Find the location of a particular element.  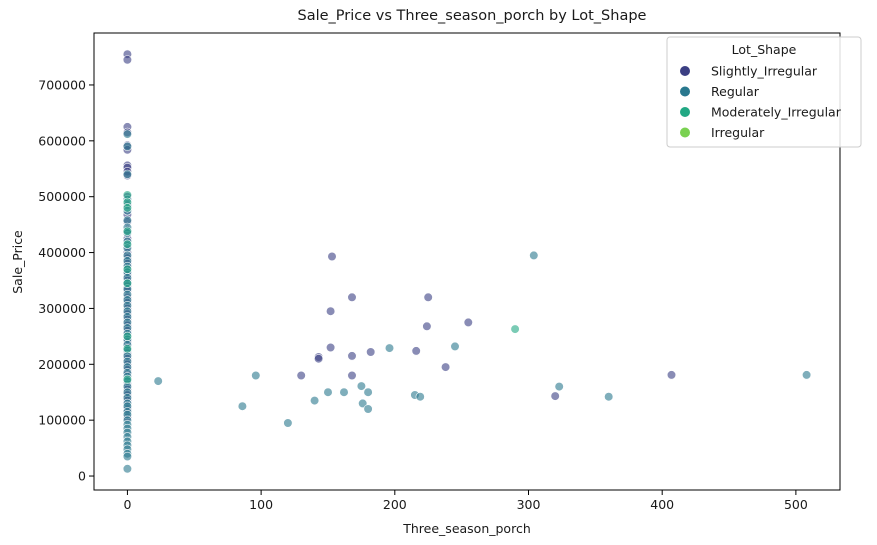

legend-label: Slightly_Irregular is located at coordinates (764, 71).